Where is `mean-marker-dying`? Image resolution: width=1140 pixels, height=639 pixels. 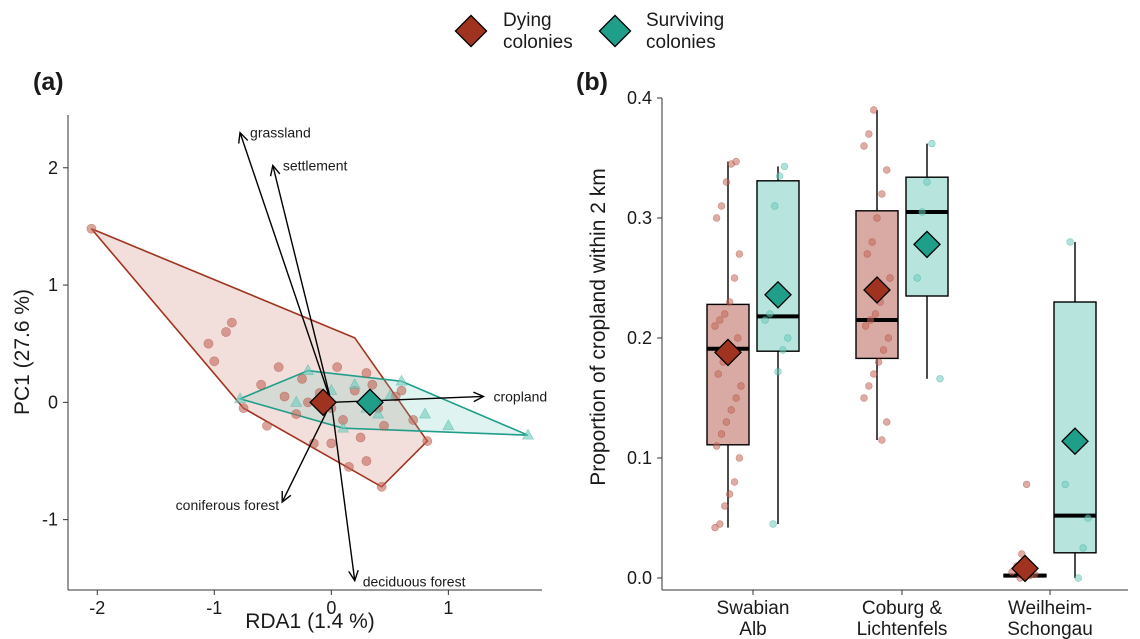 mean-marker-dying is located at coordinates (1025, 568).